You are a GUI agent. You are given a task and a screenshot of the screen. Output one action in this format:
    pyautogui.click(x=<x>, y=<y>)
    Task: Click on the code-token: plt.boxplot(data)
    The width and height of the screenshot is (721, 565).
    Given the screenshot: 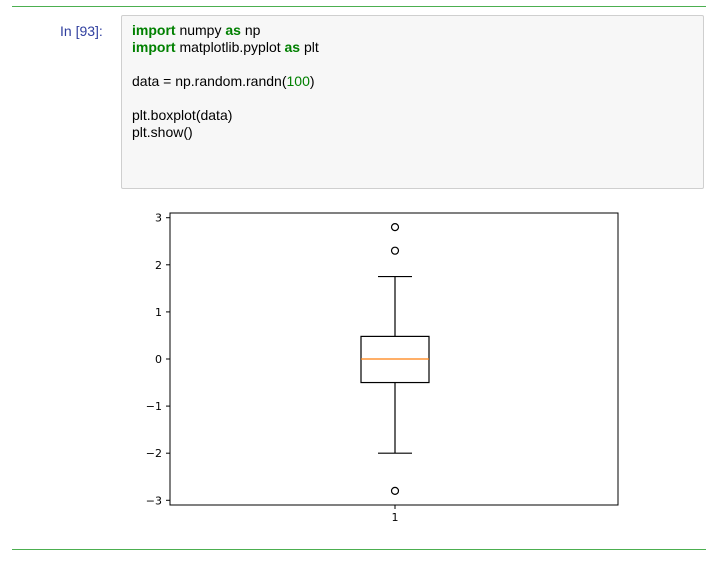 What is the action you would take?
    pyautogui.click(x=182, y=115)
    